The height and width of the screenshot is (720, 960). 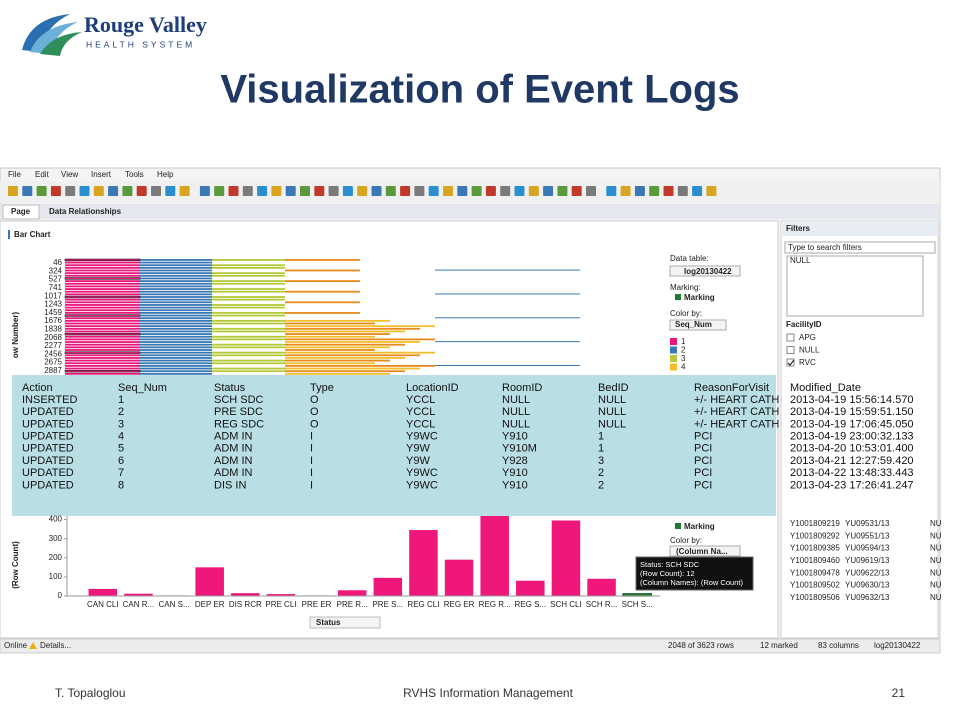 What do you see at coordinates (673, 358) in the screenshot?
I see `legend-swatch` at bounding box center [673, 358].